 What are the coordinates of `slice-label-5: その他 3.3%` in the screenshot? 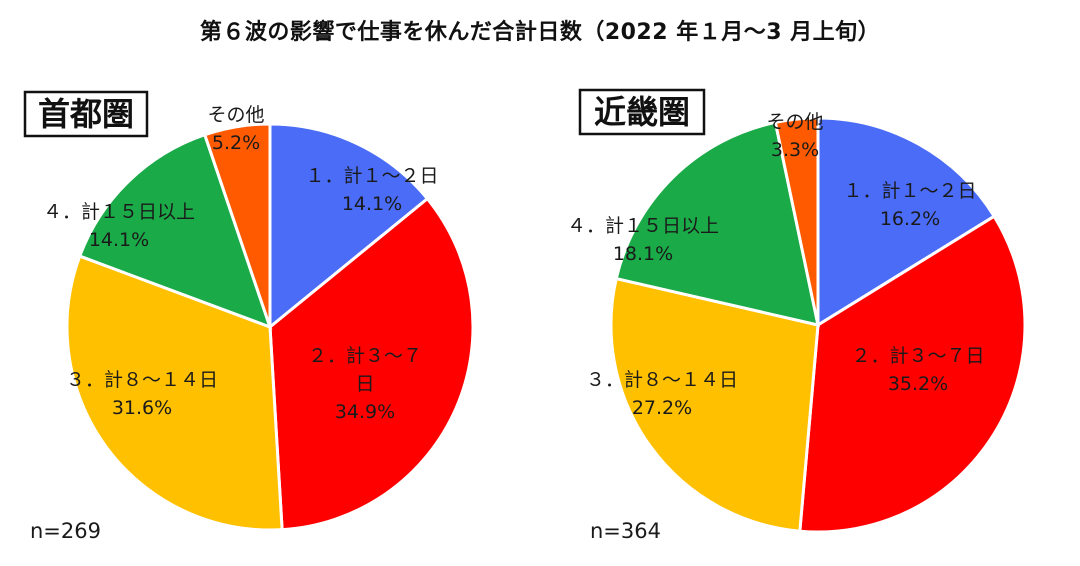 It's located at (794, 136).